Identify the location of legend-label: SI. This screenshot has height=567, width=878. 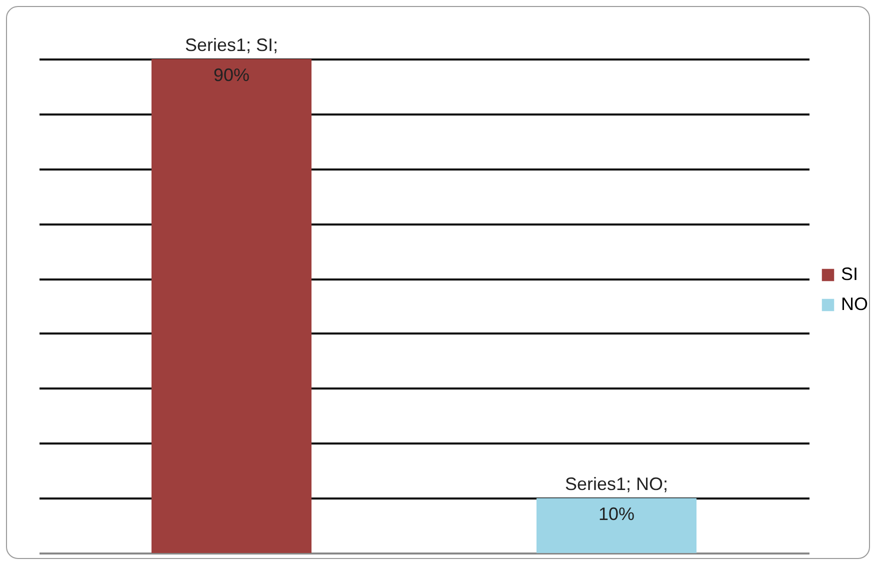
(849, 274).